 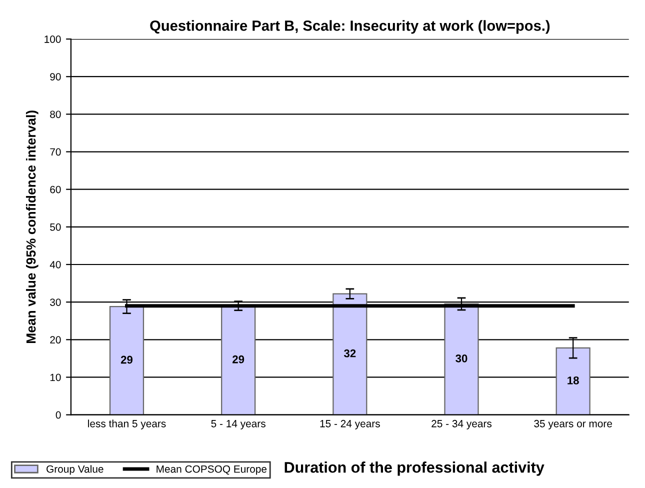 What do you see at coordinates (55, 302) in the screenshot?
I see `y-tick-label: 30` at bounding box center [55, 302].